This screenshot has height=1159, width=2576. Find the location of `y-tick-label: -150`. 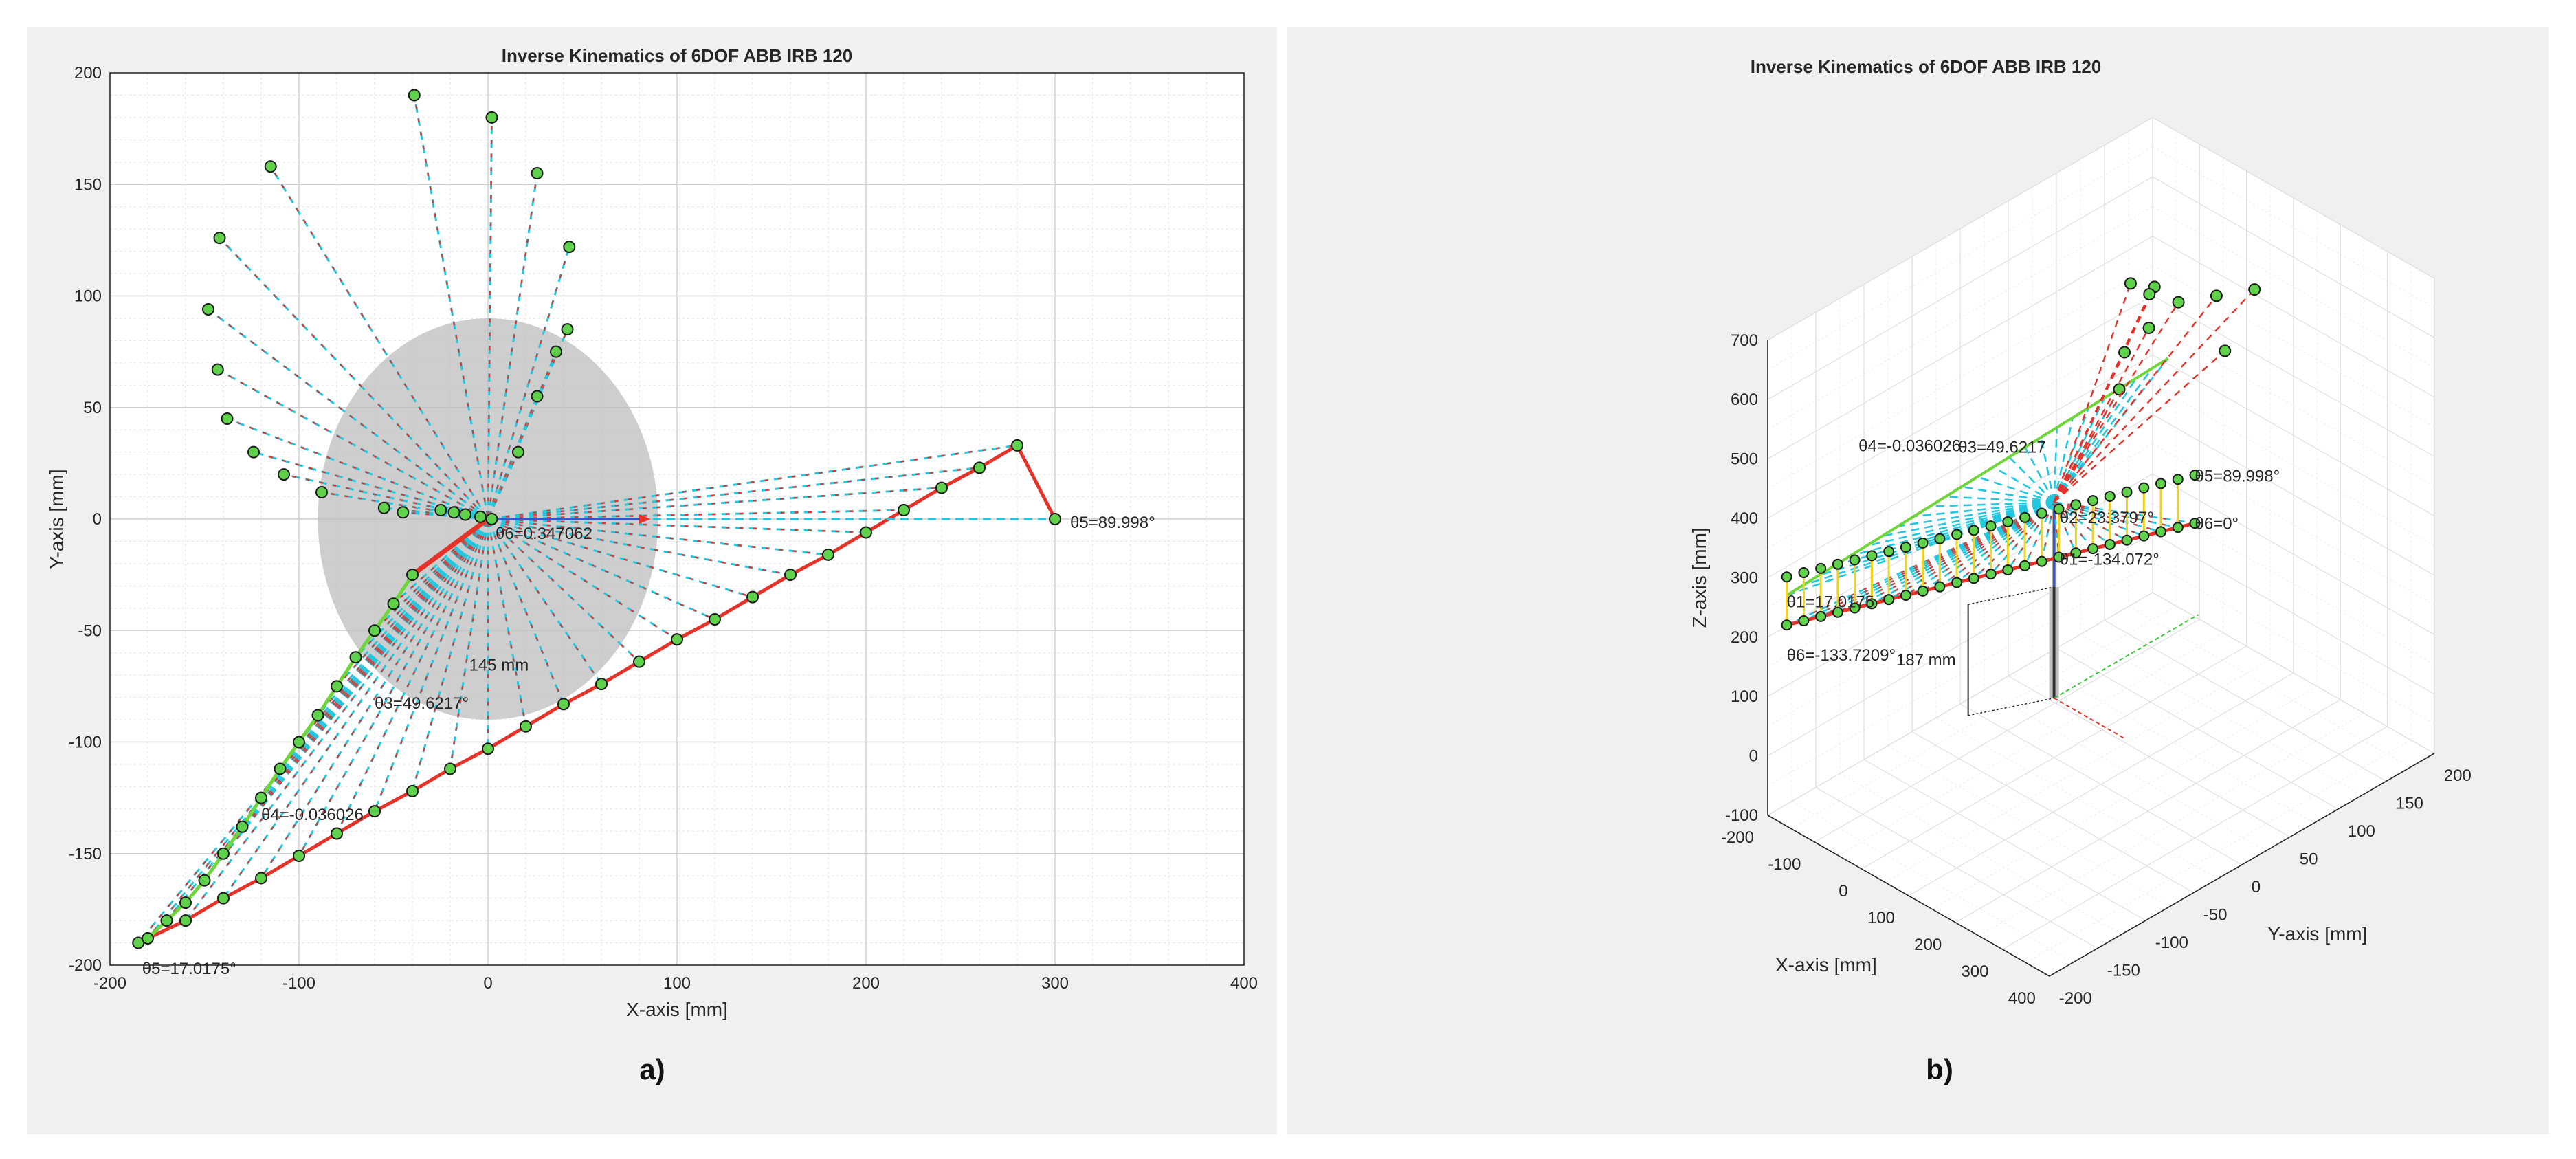

y-tick-label: -150 is located at coordinates (2123, 971).